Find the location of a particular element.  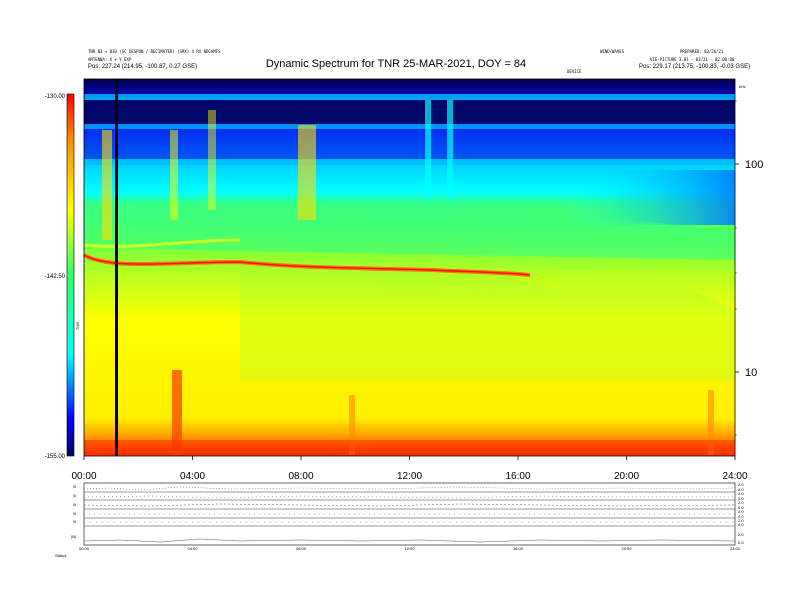

header-left-pos: Pos: 227.24 (214.95, -100.87, 0.27 GSE) is located at coordinates (142, 67).